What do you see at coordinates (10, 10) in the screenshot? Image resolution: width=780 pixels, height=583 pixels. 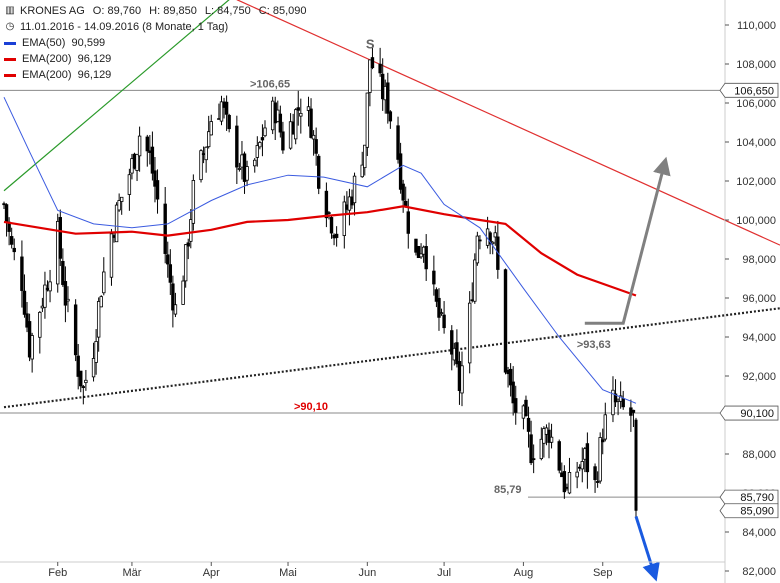 I see `bar-chart-icon: ▥` at bounding box center [10, 10].